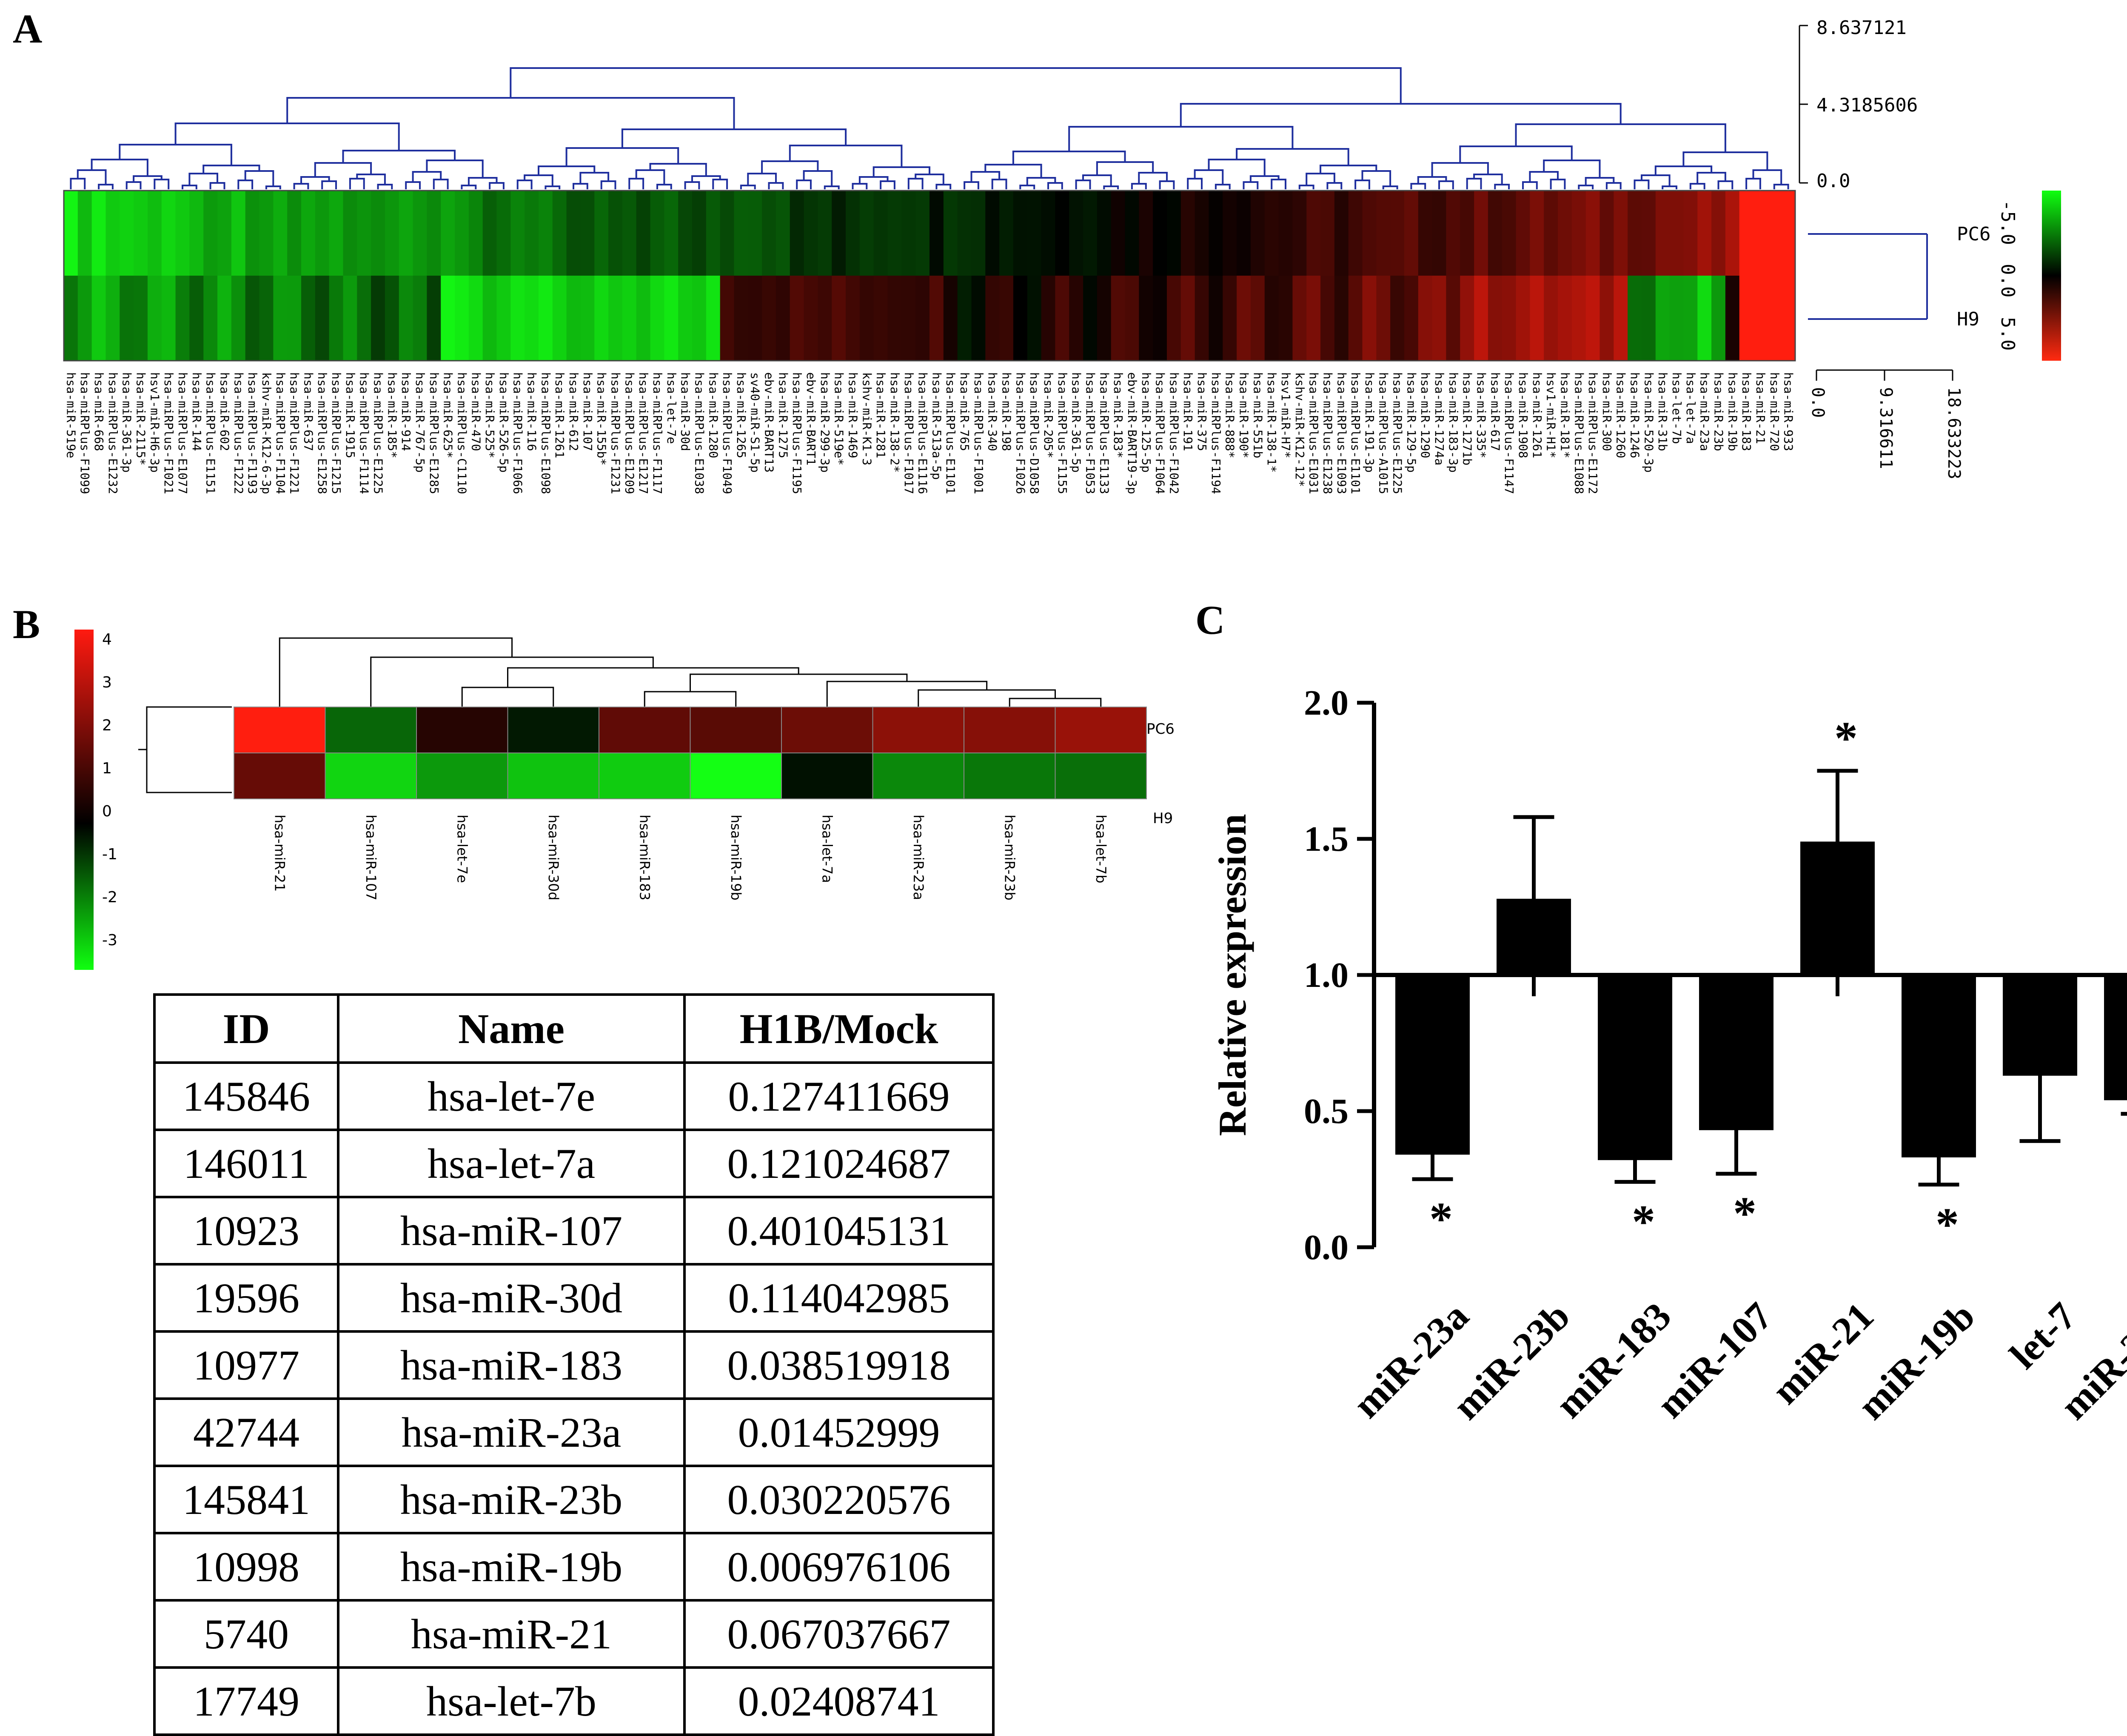 The width and height of the screenshot is (2127, 1736). I want to click on legend-a-max: 5.0, so click(2008, 334).